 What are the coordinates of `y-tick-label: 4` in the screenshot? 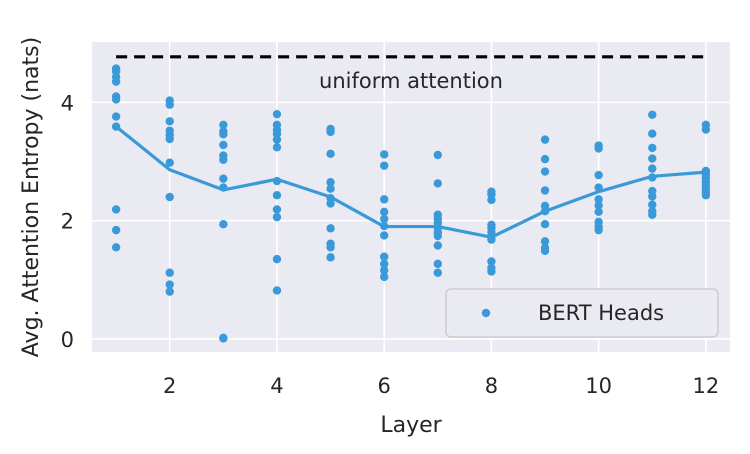 It's located at (67, 103).